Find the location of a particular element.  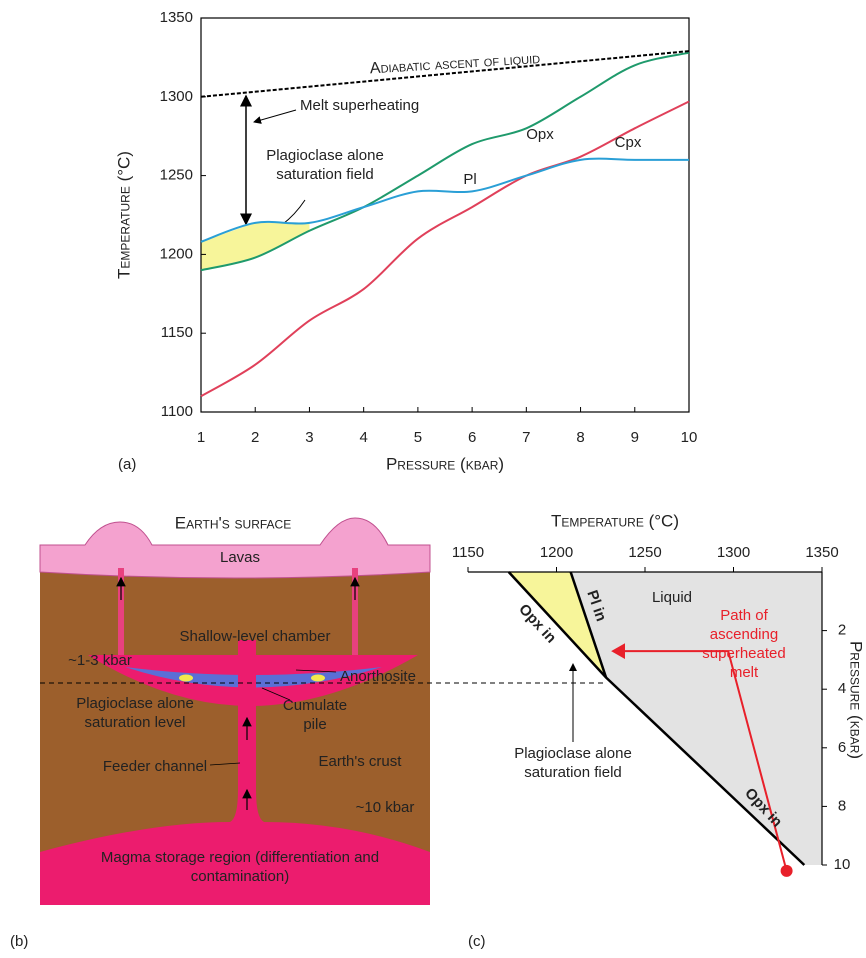

series-label: Opx is located at coordinates (540, 134).